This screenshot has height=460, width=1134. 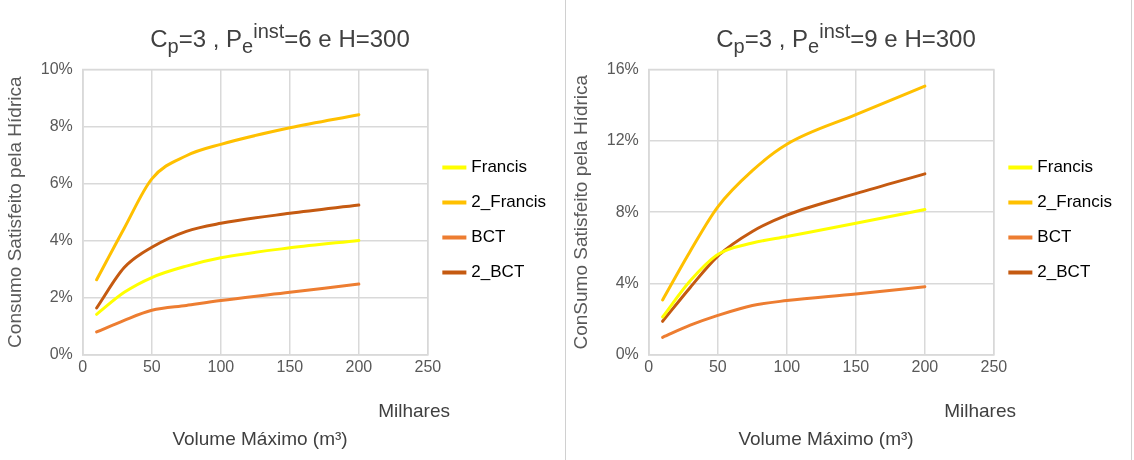 I want to click on y-tick-label: 6%, so click(x=61, y=183).